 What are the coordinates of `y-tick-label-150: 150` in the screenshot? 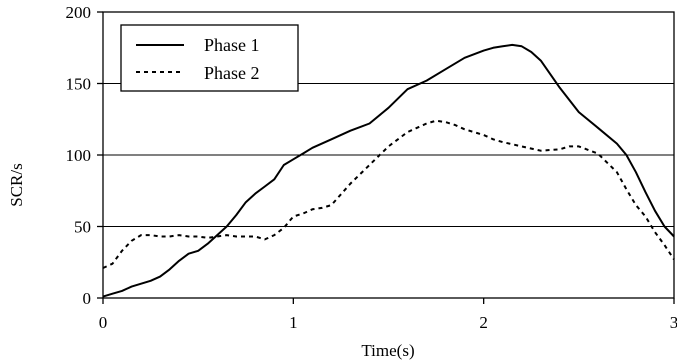 It's located at (79, 84).